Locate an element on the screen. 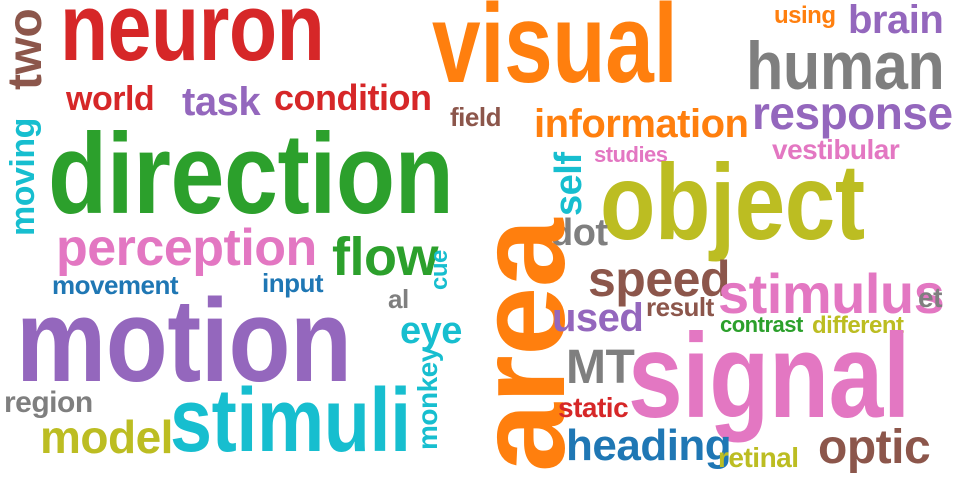 The width and height of the screenshot is (960, 480). word-stimuli: stimuli is located at coordinates (290, 421).